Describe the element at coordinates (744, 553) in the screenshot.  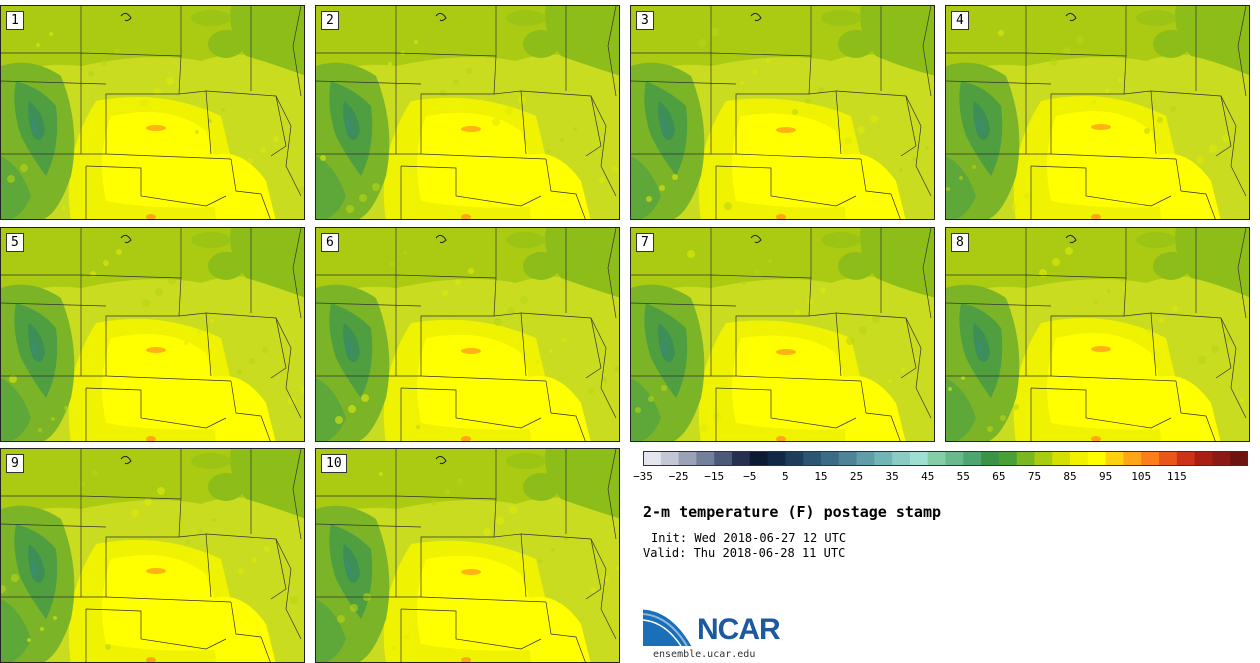
I see `valid-time: Valid: Thu 2018-06-28 11 UTC` at that location.